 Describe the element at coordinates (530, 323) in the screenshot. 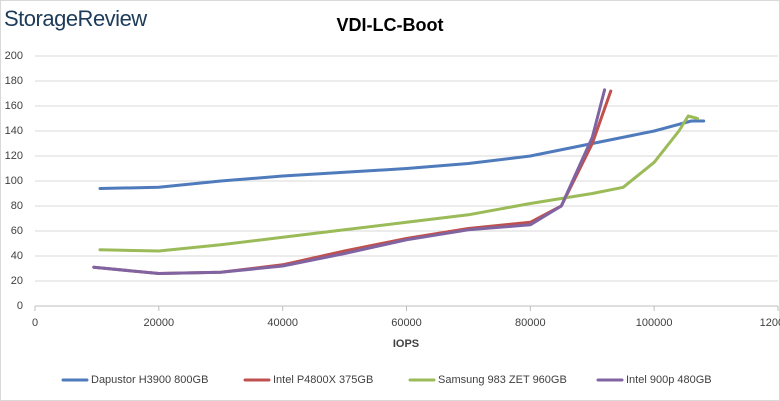

I see `x-tick-label: 80000` at that location.